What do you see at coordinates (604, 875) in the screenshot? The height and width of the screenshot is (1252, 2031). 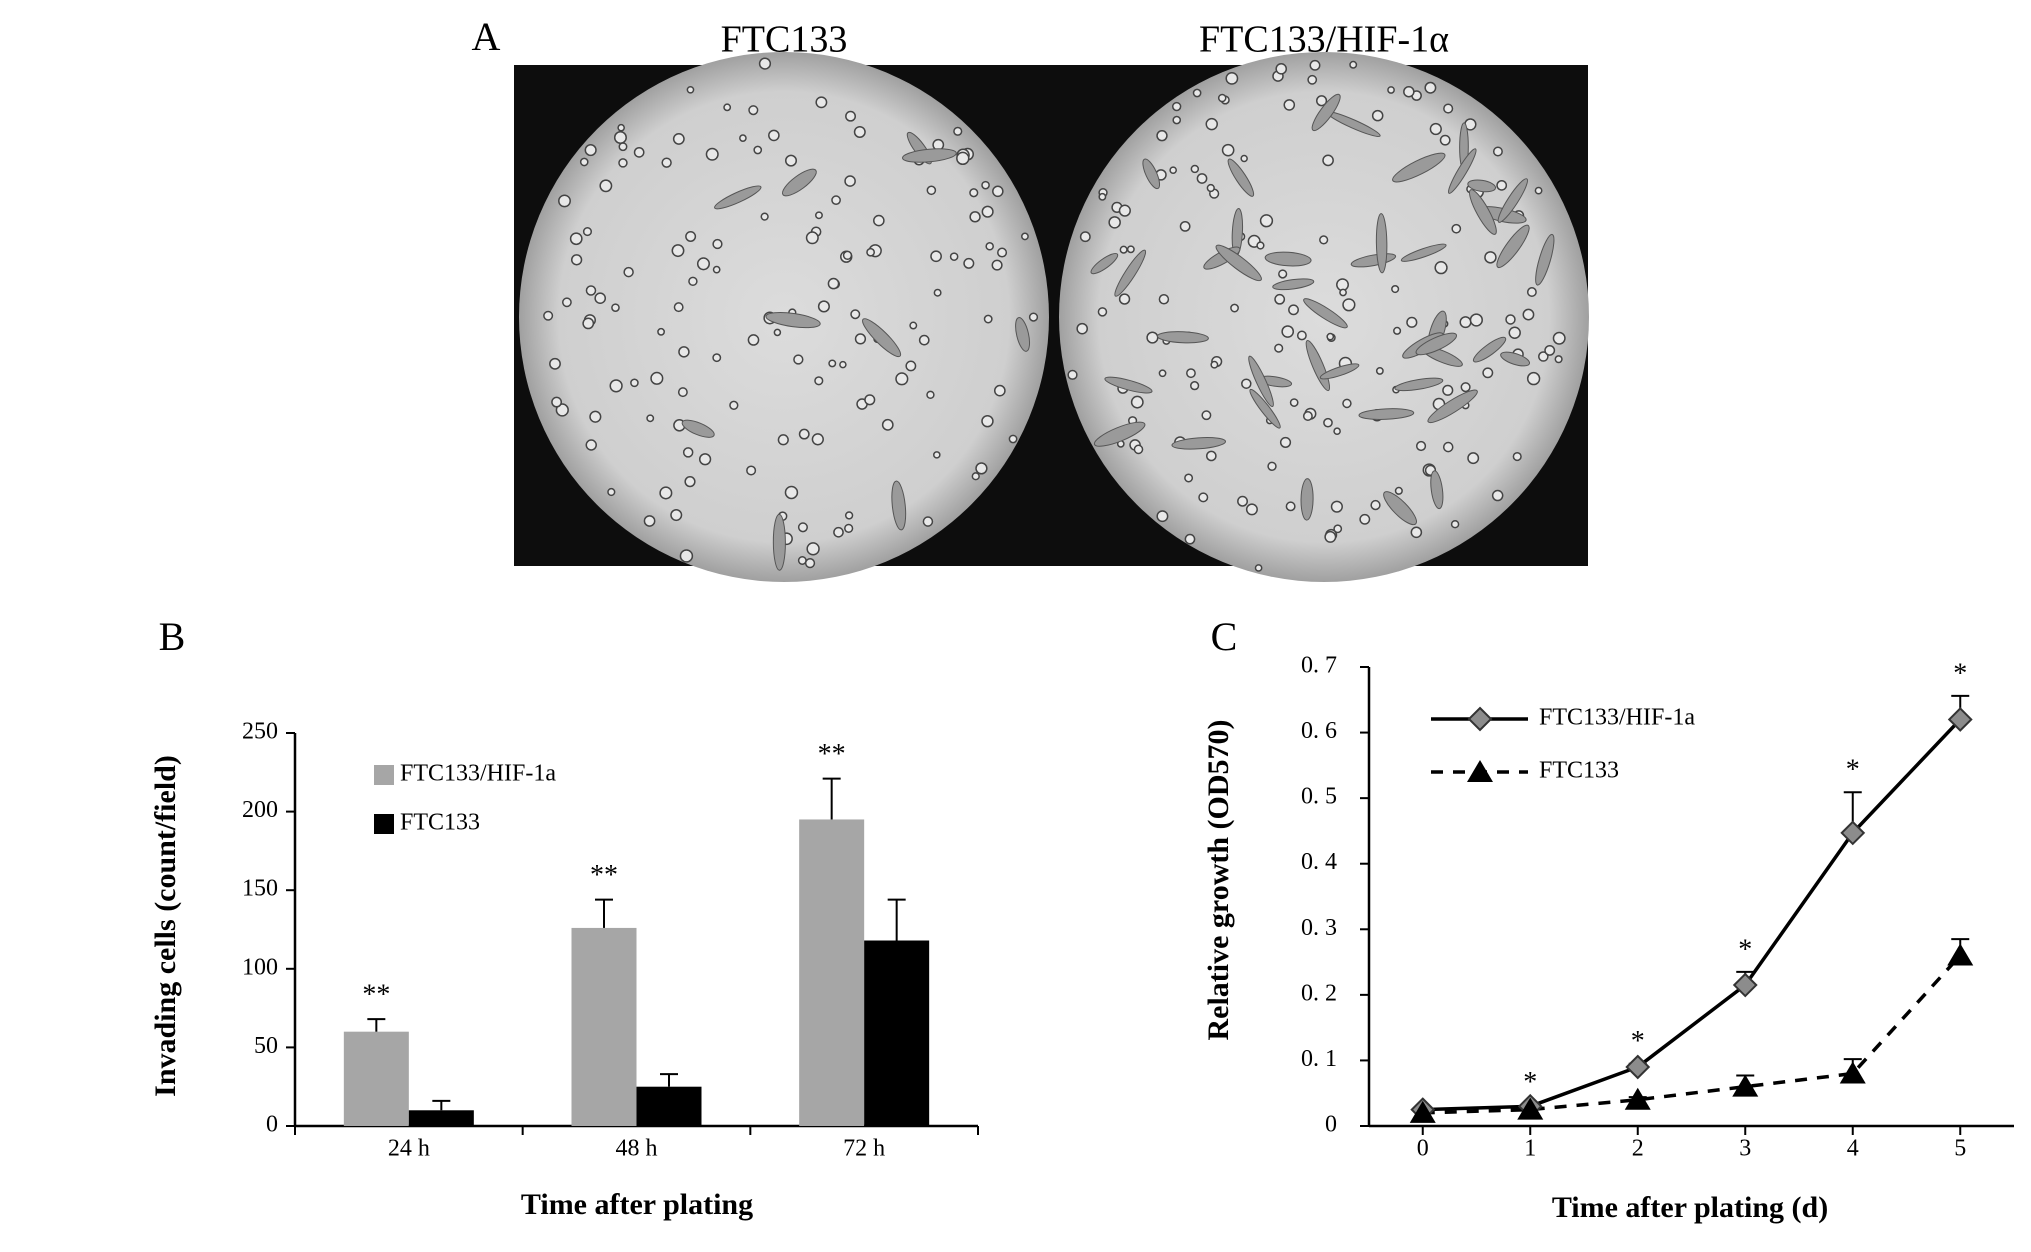 I see `significance: **` at bounding box center [604, 875].